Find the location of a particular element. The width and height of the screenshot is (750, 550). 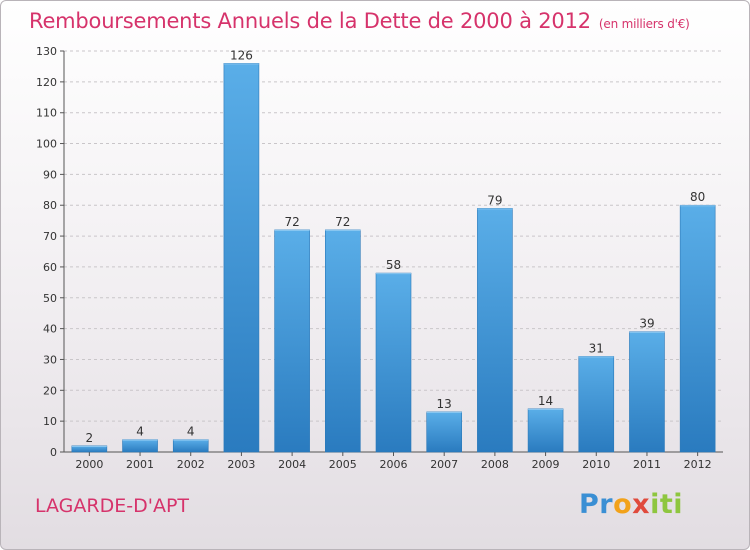

bar-2006 is located at coordinates (393, 362).